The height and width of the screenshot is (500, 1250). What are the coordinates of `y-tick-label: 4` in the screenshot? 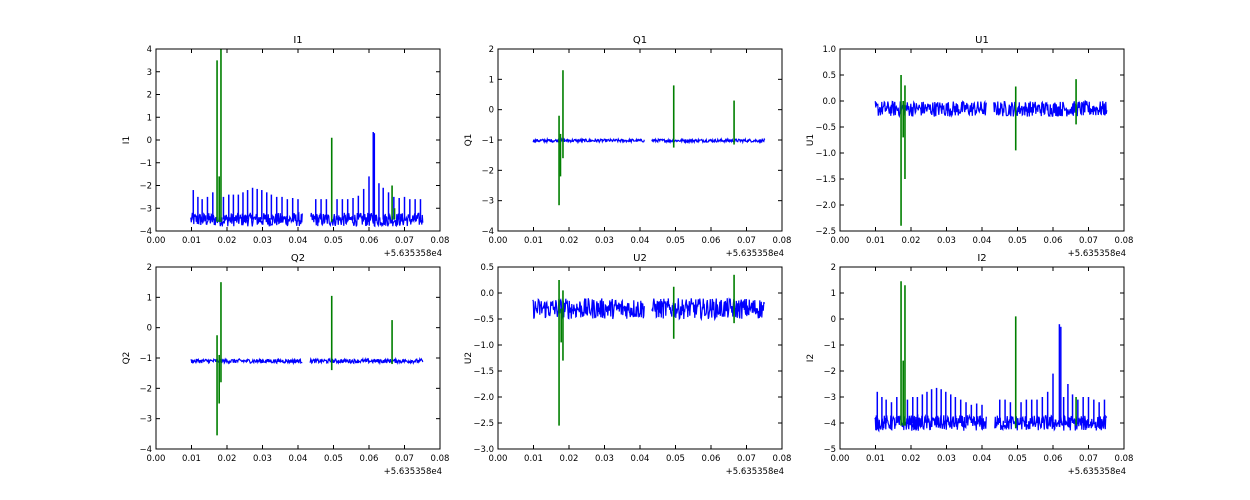 It's located at (149, 50).